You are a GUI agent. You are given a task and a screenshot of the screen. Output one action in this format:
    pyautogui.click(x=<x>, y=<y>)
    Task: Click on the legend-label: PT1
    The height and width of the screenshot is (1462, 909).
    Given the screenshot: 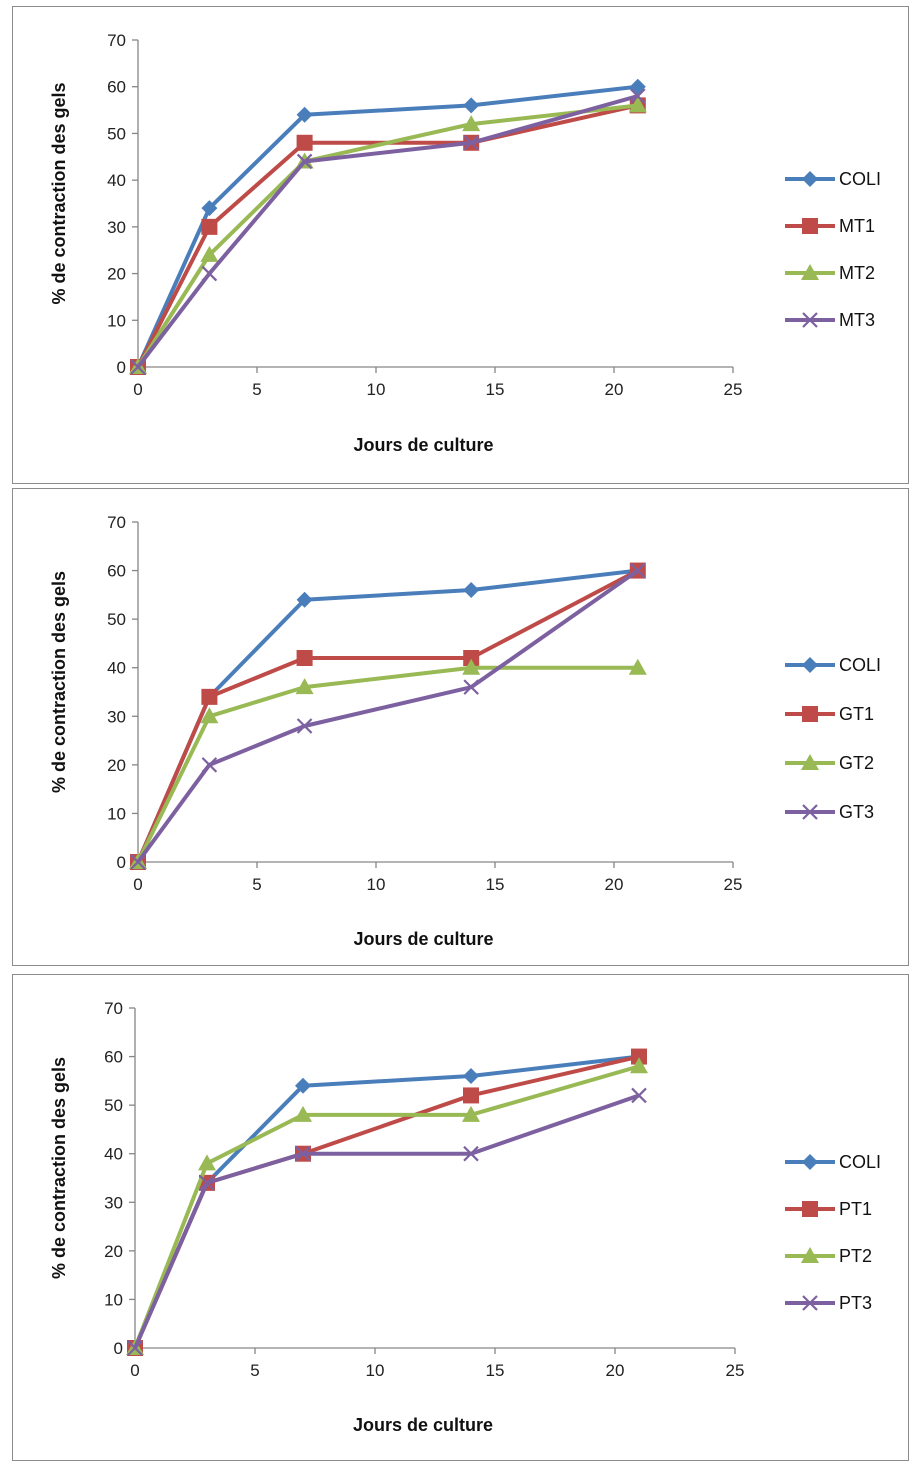 What is the action you would take?
    pyautogui.click(x=855, y=1209)
    